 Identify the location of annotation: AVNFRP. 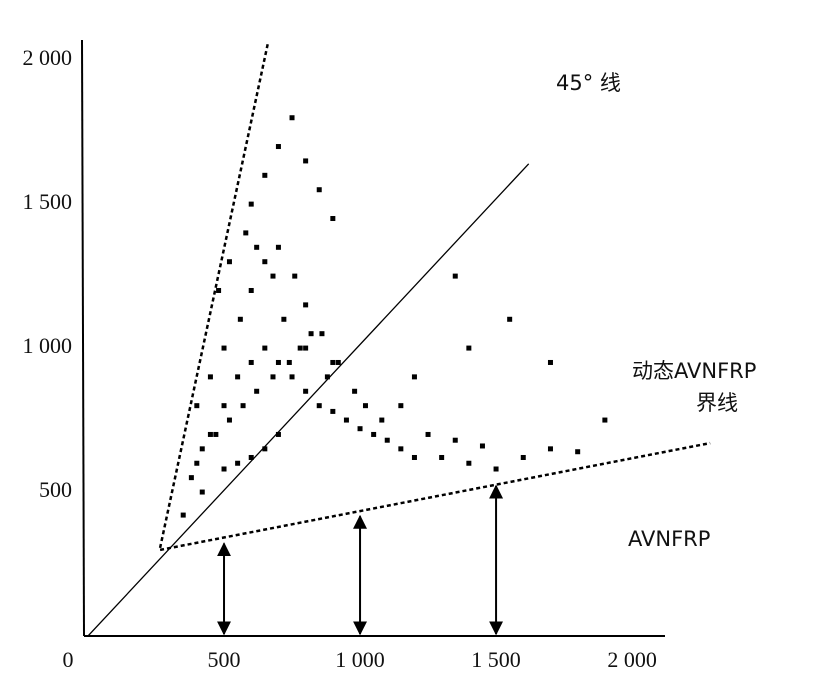
(669, 539).